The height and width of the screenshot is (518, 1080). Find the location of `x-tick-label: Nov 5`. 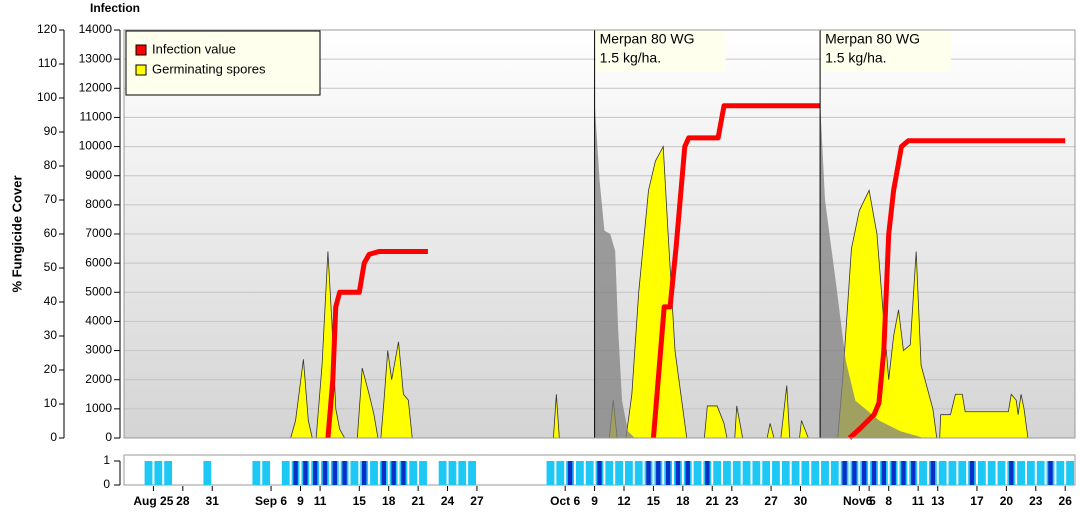

x-tick-label: Nov 5 is located at coordinates (859, 501).